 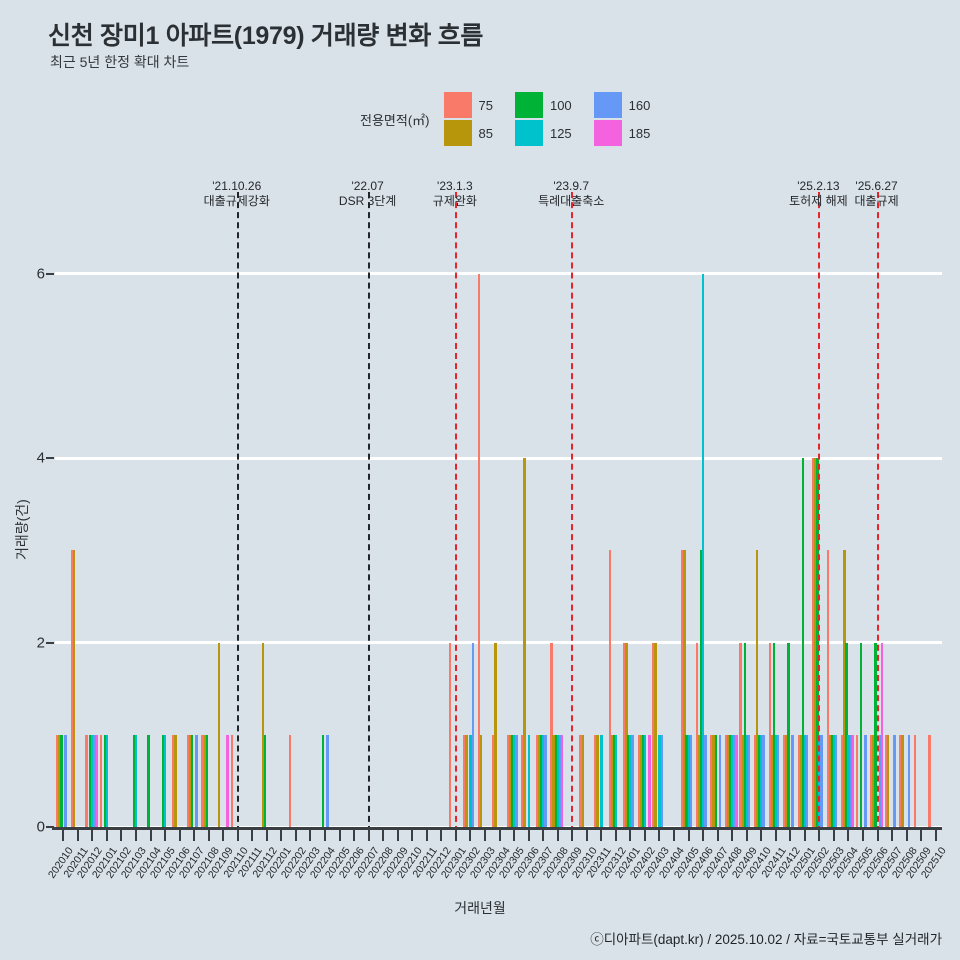 I want to click on legend-item-185: 185, so click(x=621, y=133).